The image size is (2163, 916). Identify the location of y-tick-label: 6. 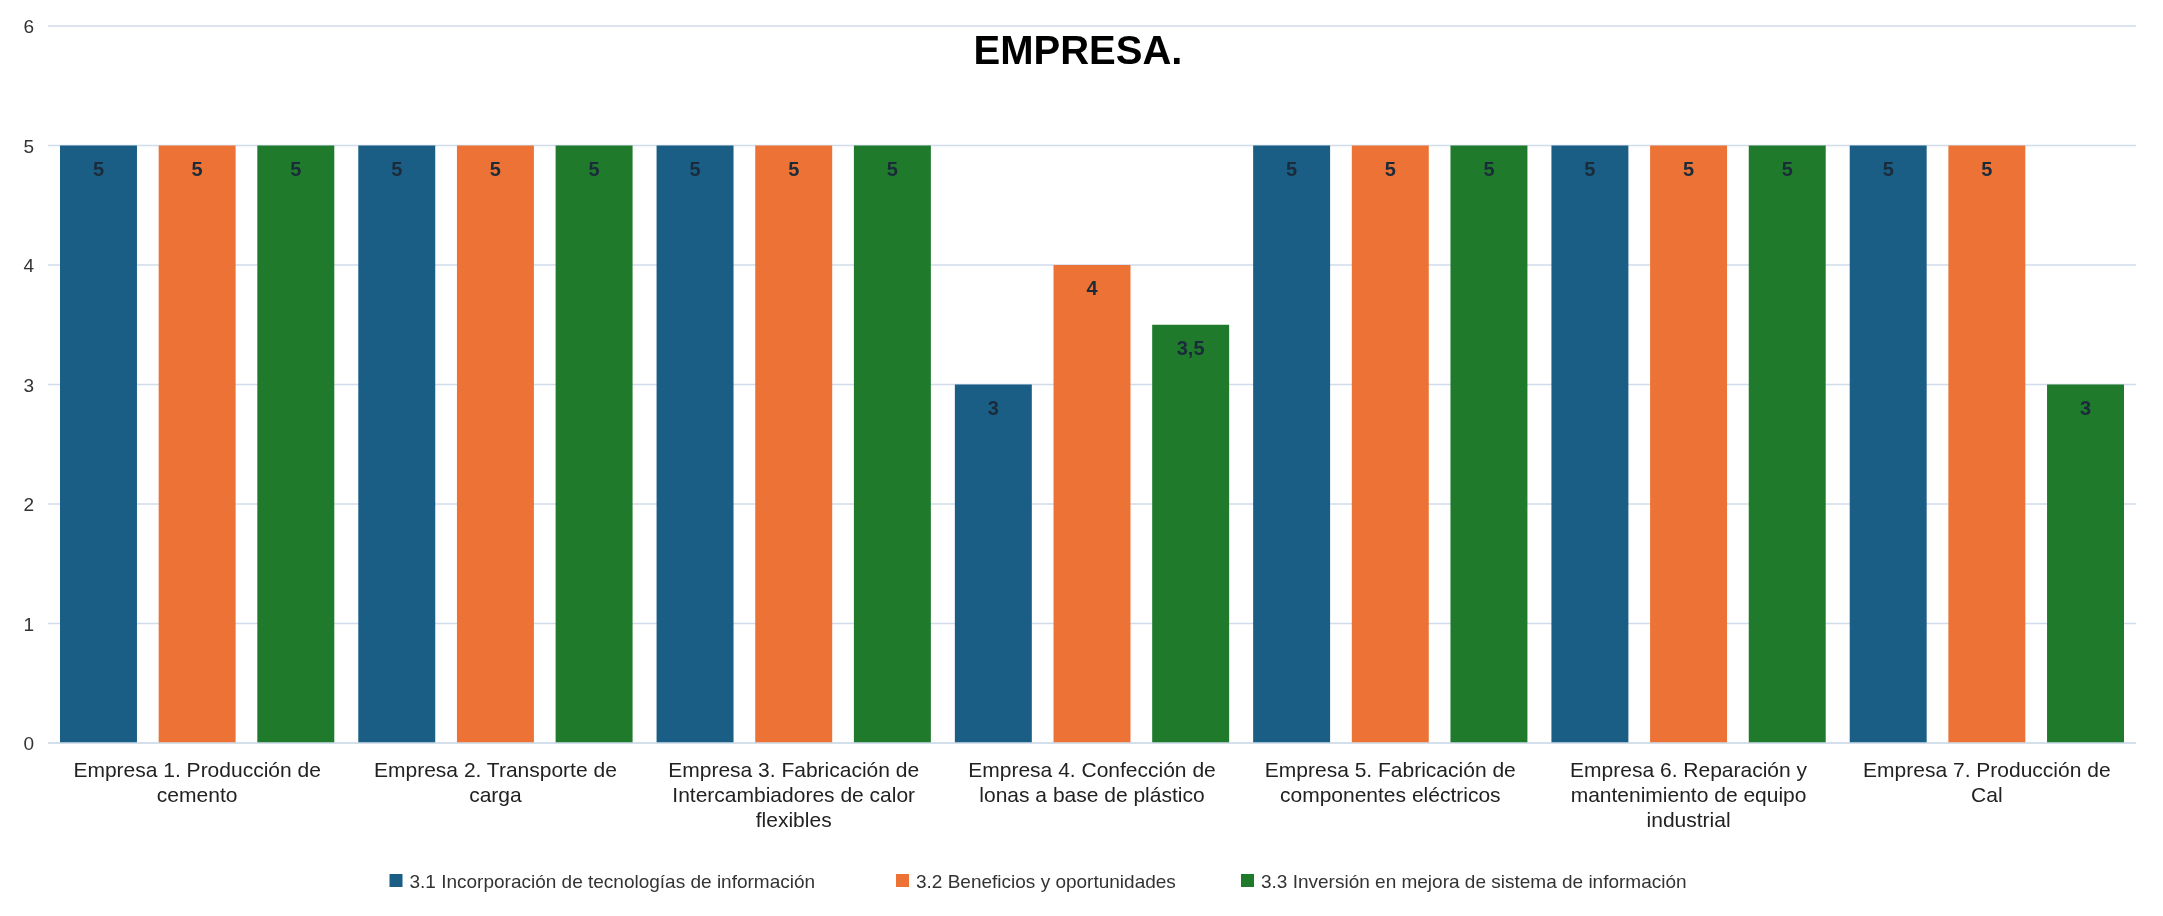
(28, 26).